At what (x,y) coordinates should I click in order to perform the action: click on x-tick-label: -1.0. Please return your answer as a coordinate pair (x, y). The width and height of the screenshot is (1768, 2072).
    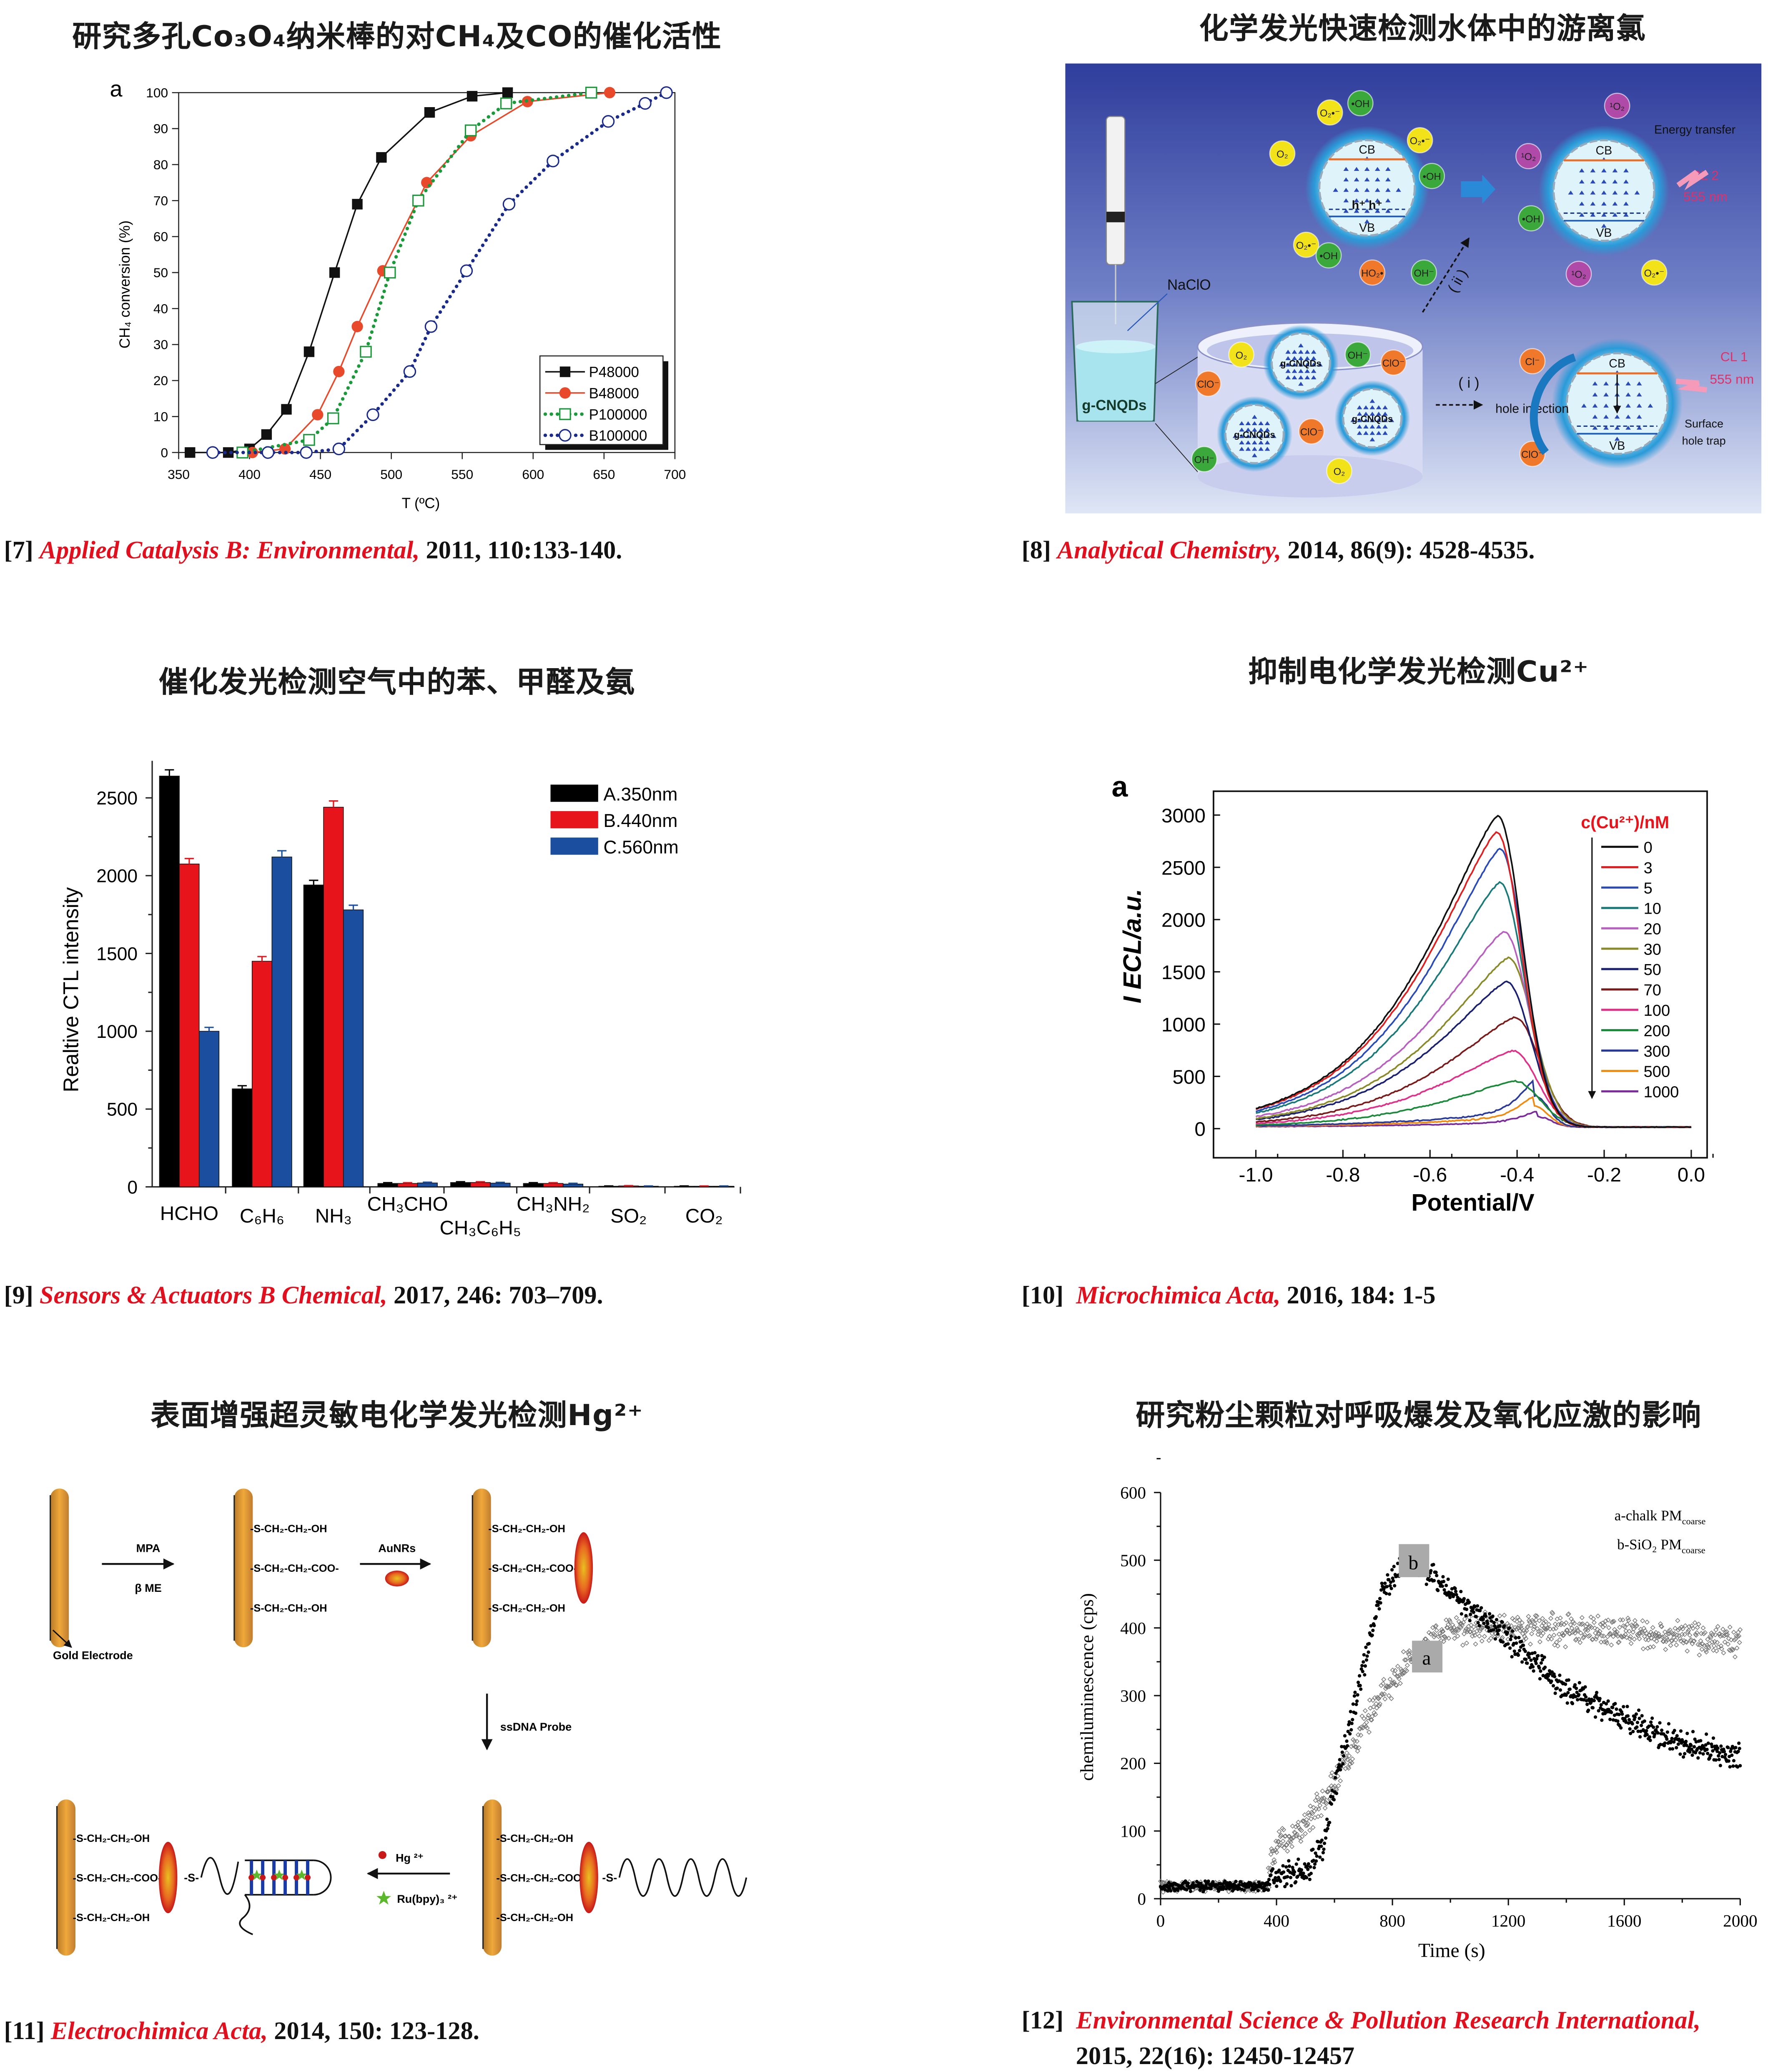
    Looking at the image, I should click on (1256, 1175).